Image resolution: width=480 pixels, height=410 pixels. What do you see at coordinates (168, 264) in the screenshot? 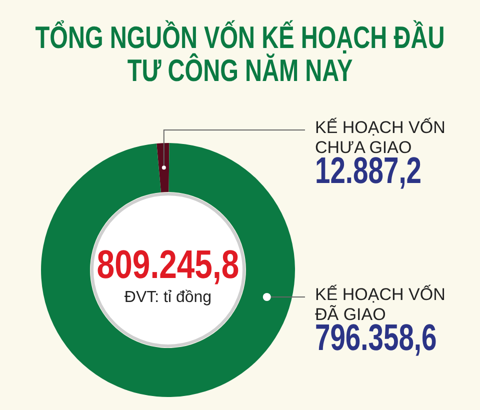
I see `text: 809.245,8` at bounding box center [168, 264].